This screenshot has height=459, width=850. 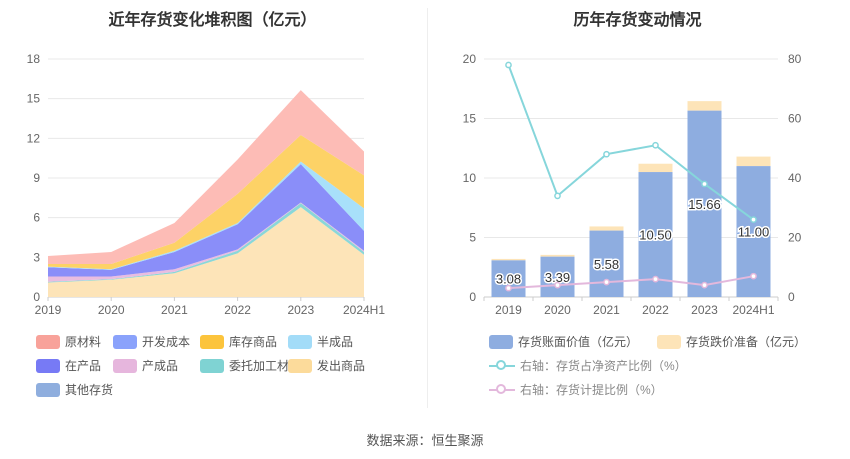 I want to click on right-x-tick-label: 2024H1, so click(x=753, y=310).